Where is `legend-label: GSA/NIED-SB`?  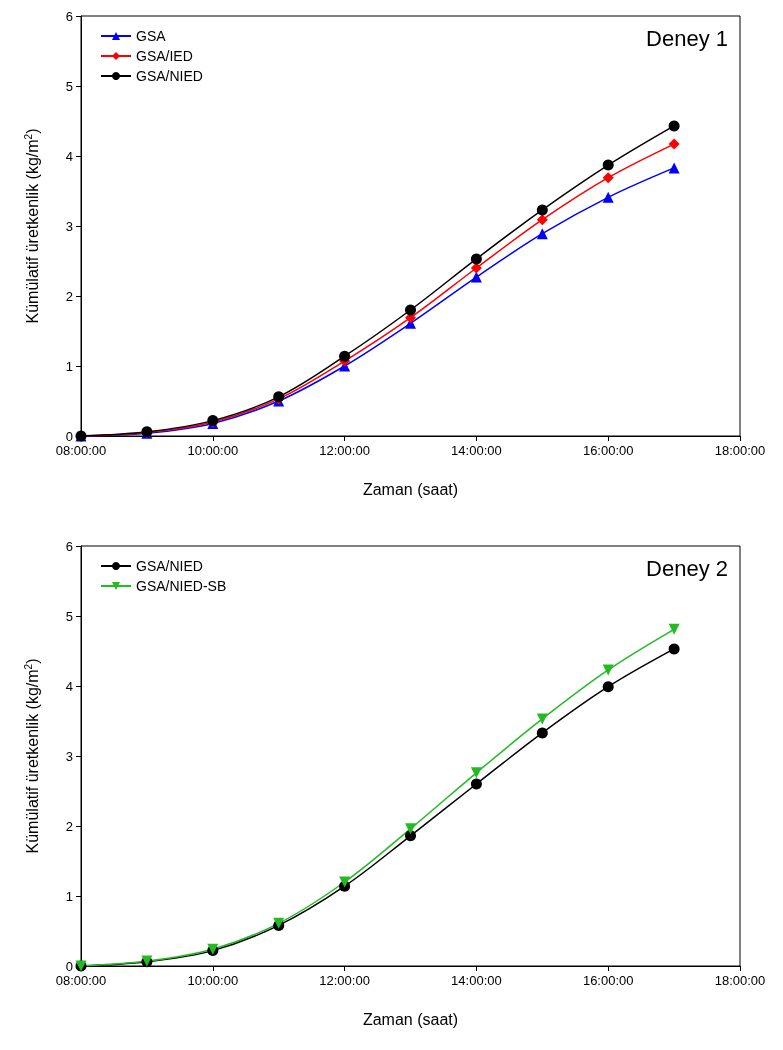
legend-label: GSA/NIED-SB is located at coordinates (181, 586).